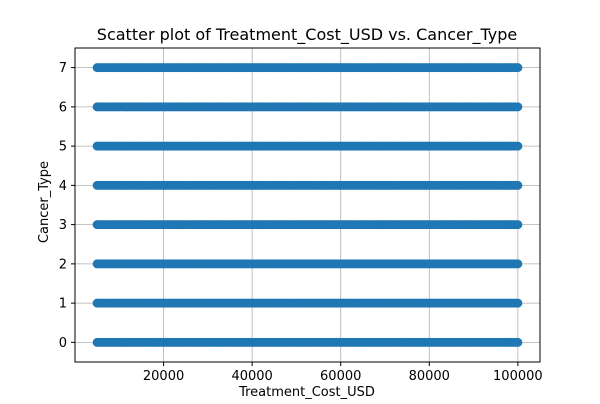 Image resolution: width=600 pixels, height=404 pixels. I want to click on y-tick-label: 7, so click(63, 68).